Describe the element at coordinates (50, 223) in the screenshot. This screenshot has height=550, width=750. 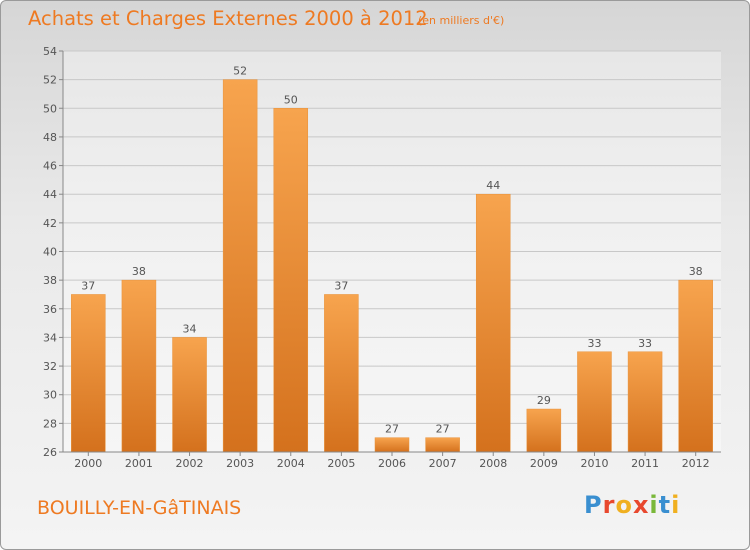
I see `y-tick-label: 42` at that location.